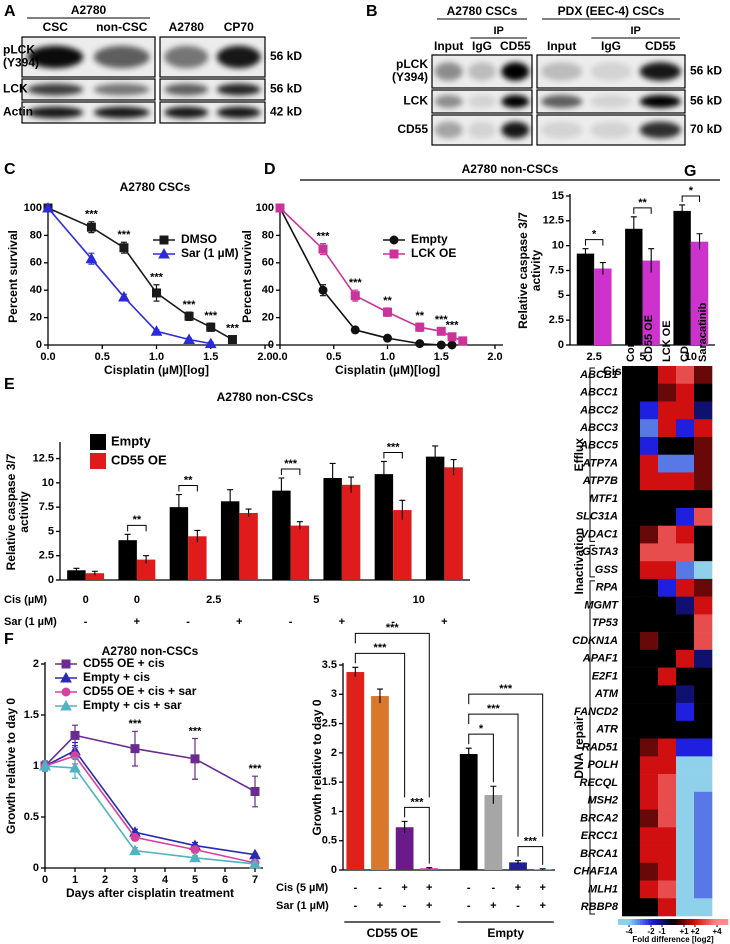 This screenshot has height=944, width=730. What do you see at coordinates (603, 499) in the screenshot?
I see `row-label: MTF1` at bounding box center [603, 499].